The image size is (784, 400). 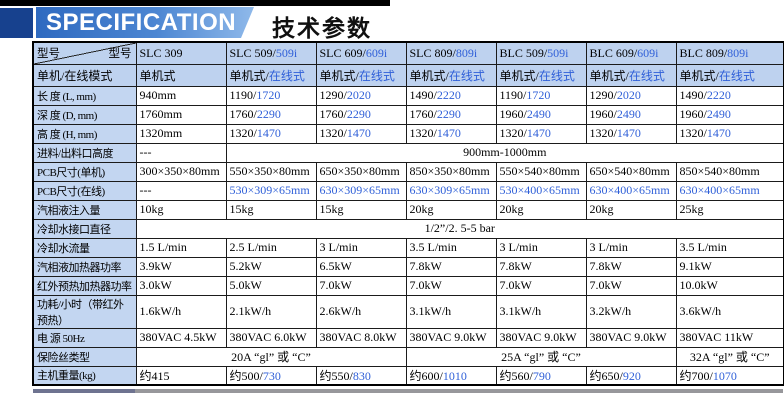 What do you see at coordinates (504, 152) in the screenshot?
I see `spec-cell: 900mm-1000mm` at bounding box center [504, 152].